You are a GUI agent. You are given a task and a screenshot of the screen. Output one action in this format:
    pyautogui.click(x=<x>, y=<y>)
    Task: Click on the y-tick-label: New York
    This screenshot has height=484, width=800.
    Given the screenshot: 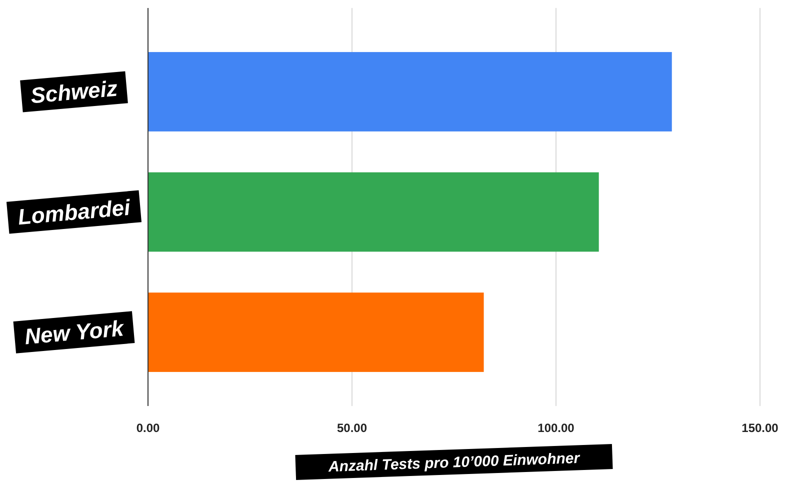 What is the action you would take?
    pyautogui.click(x=75, y=333)
    